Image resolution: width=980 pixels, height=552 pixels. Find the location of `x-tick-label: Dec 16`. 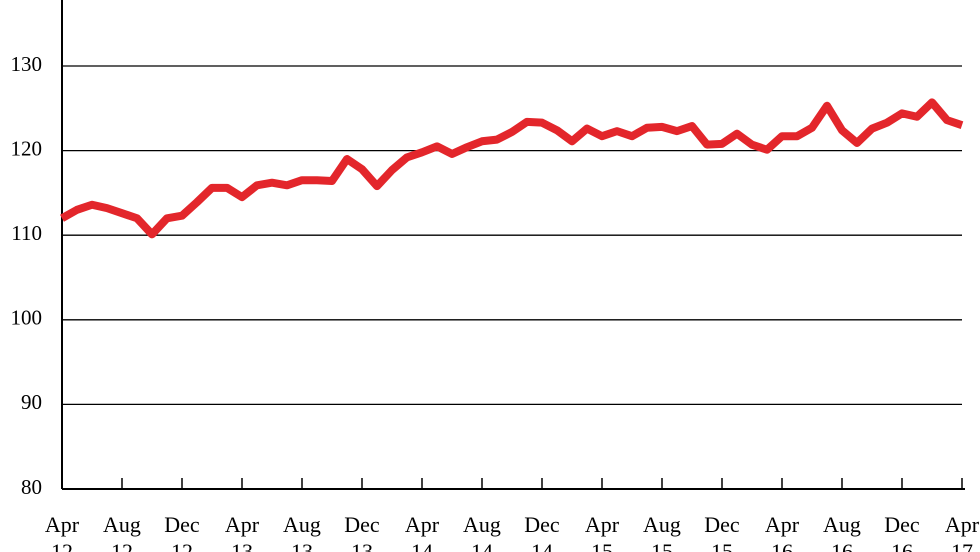

x-tick-label: Dec 16 is located at coordinates (902, 532).